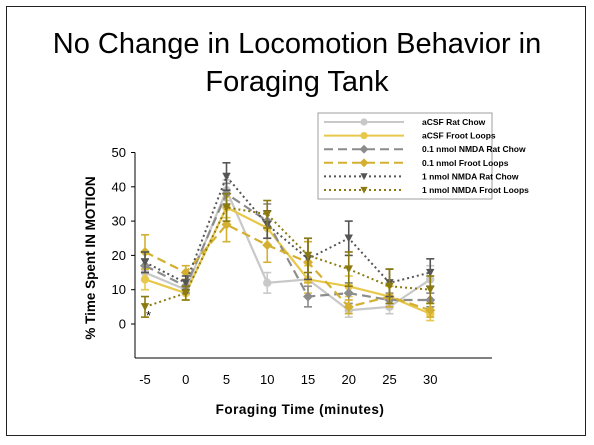 The image size is (594, 445). Describe the element at coordinates (308, 379) in the screenshot. I see `x-tick-label: 15` at that location.